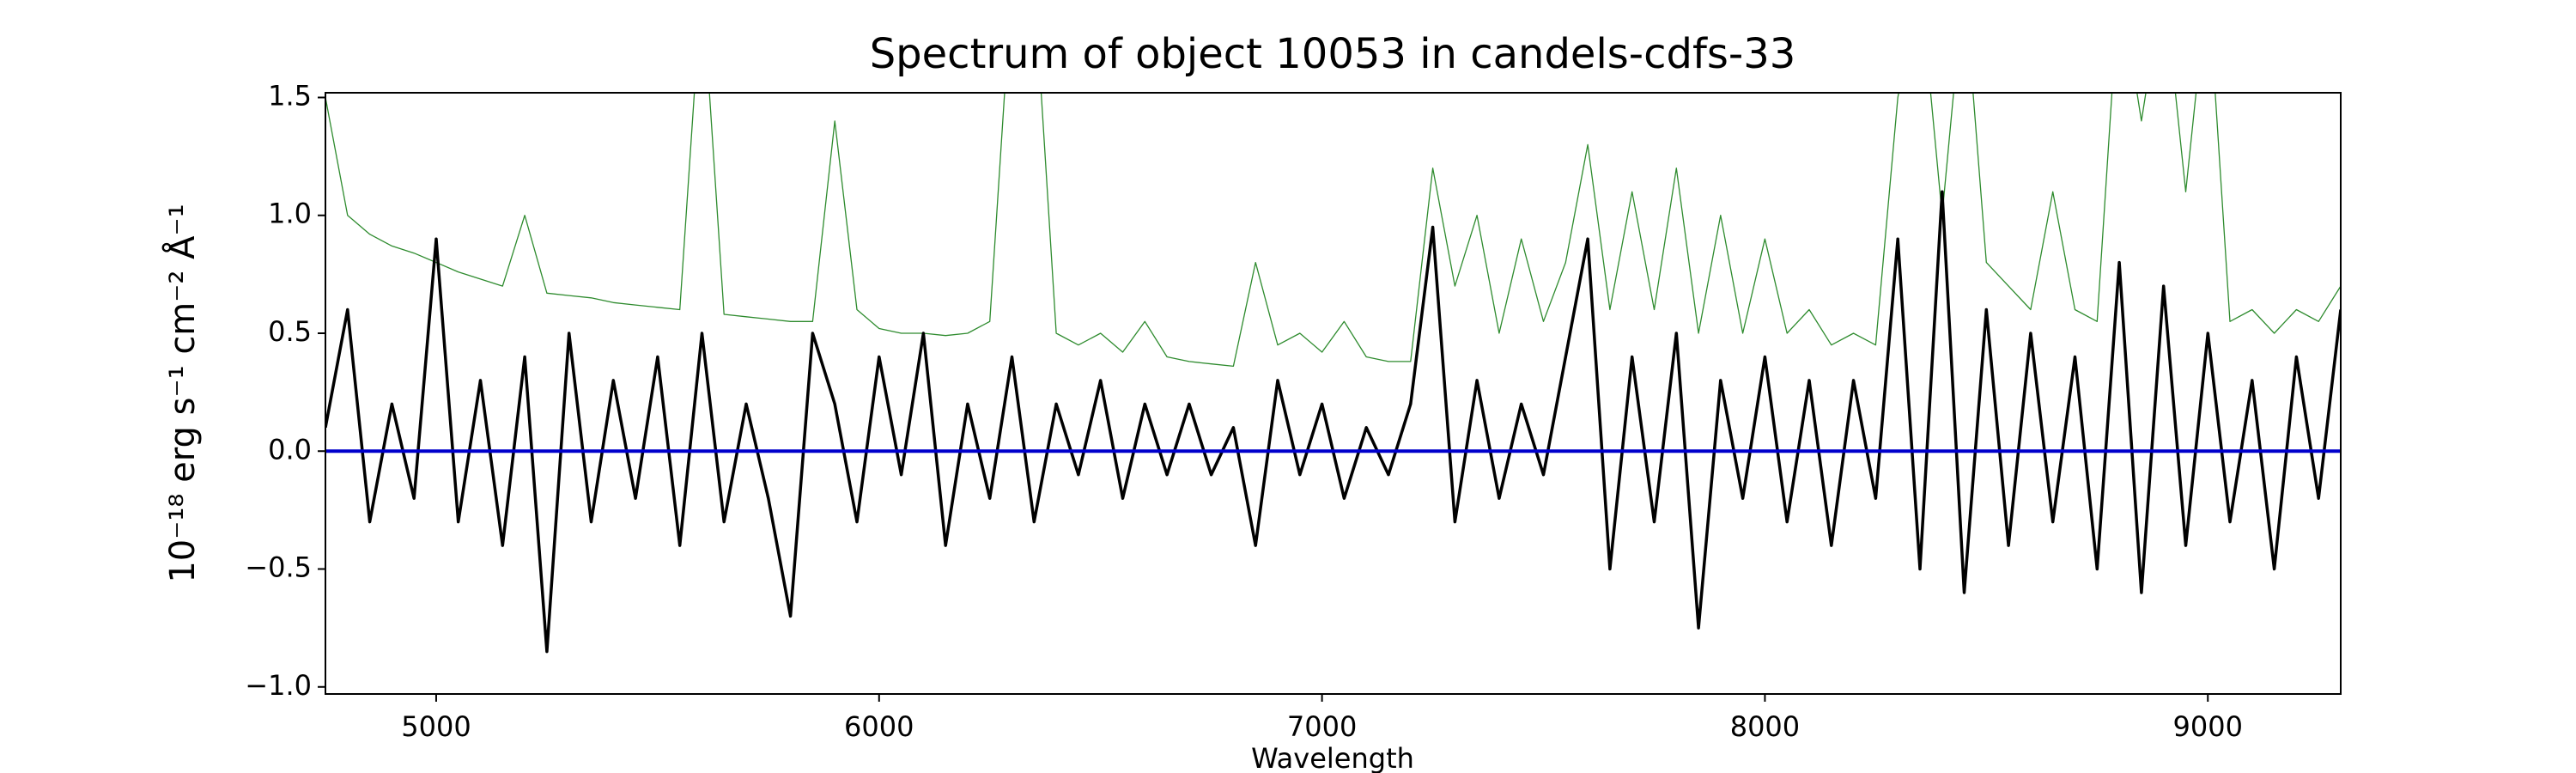 This screenshot has height=773, width=2576. I want to click on y-tick-label: −1.0, so click(279, 685).